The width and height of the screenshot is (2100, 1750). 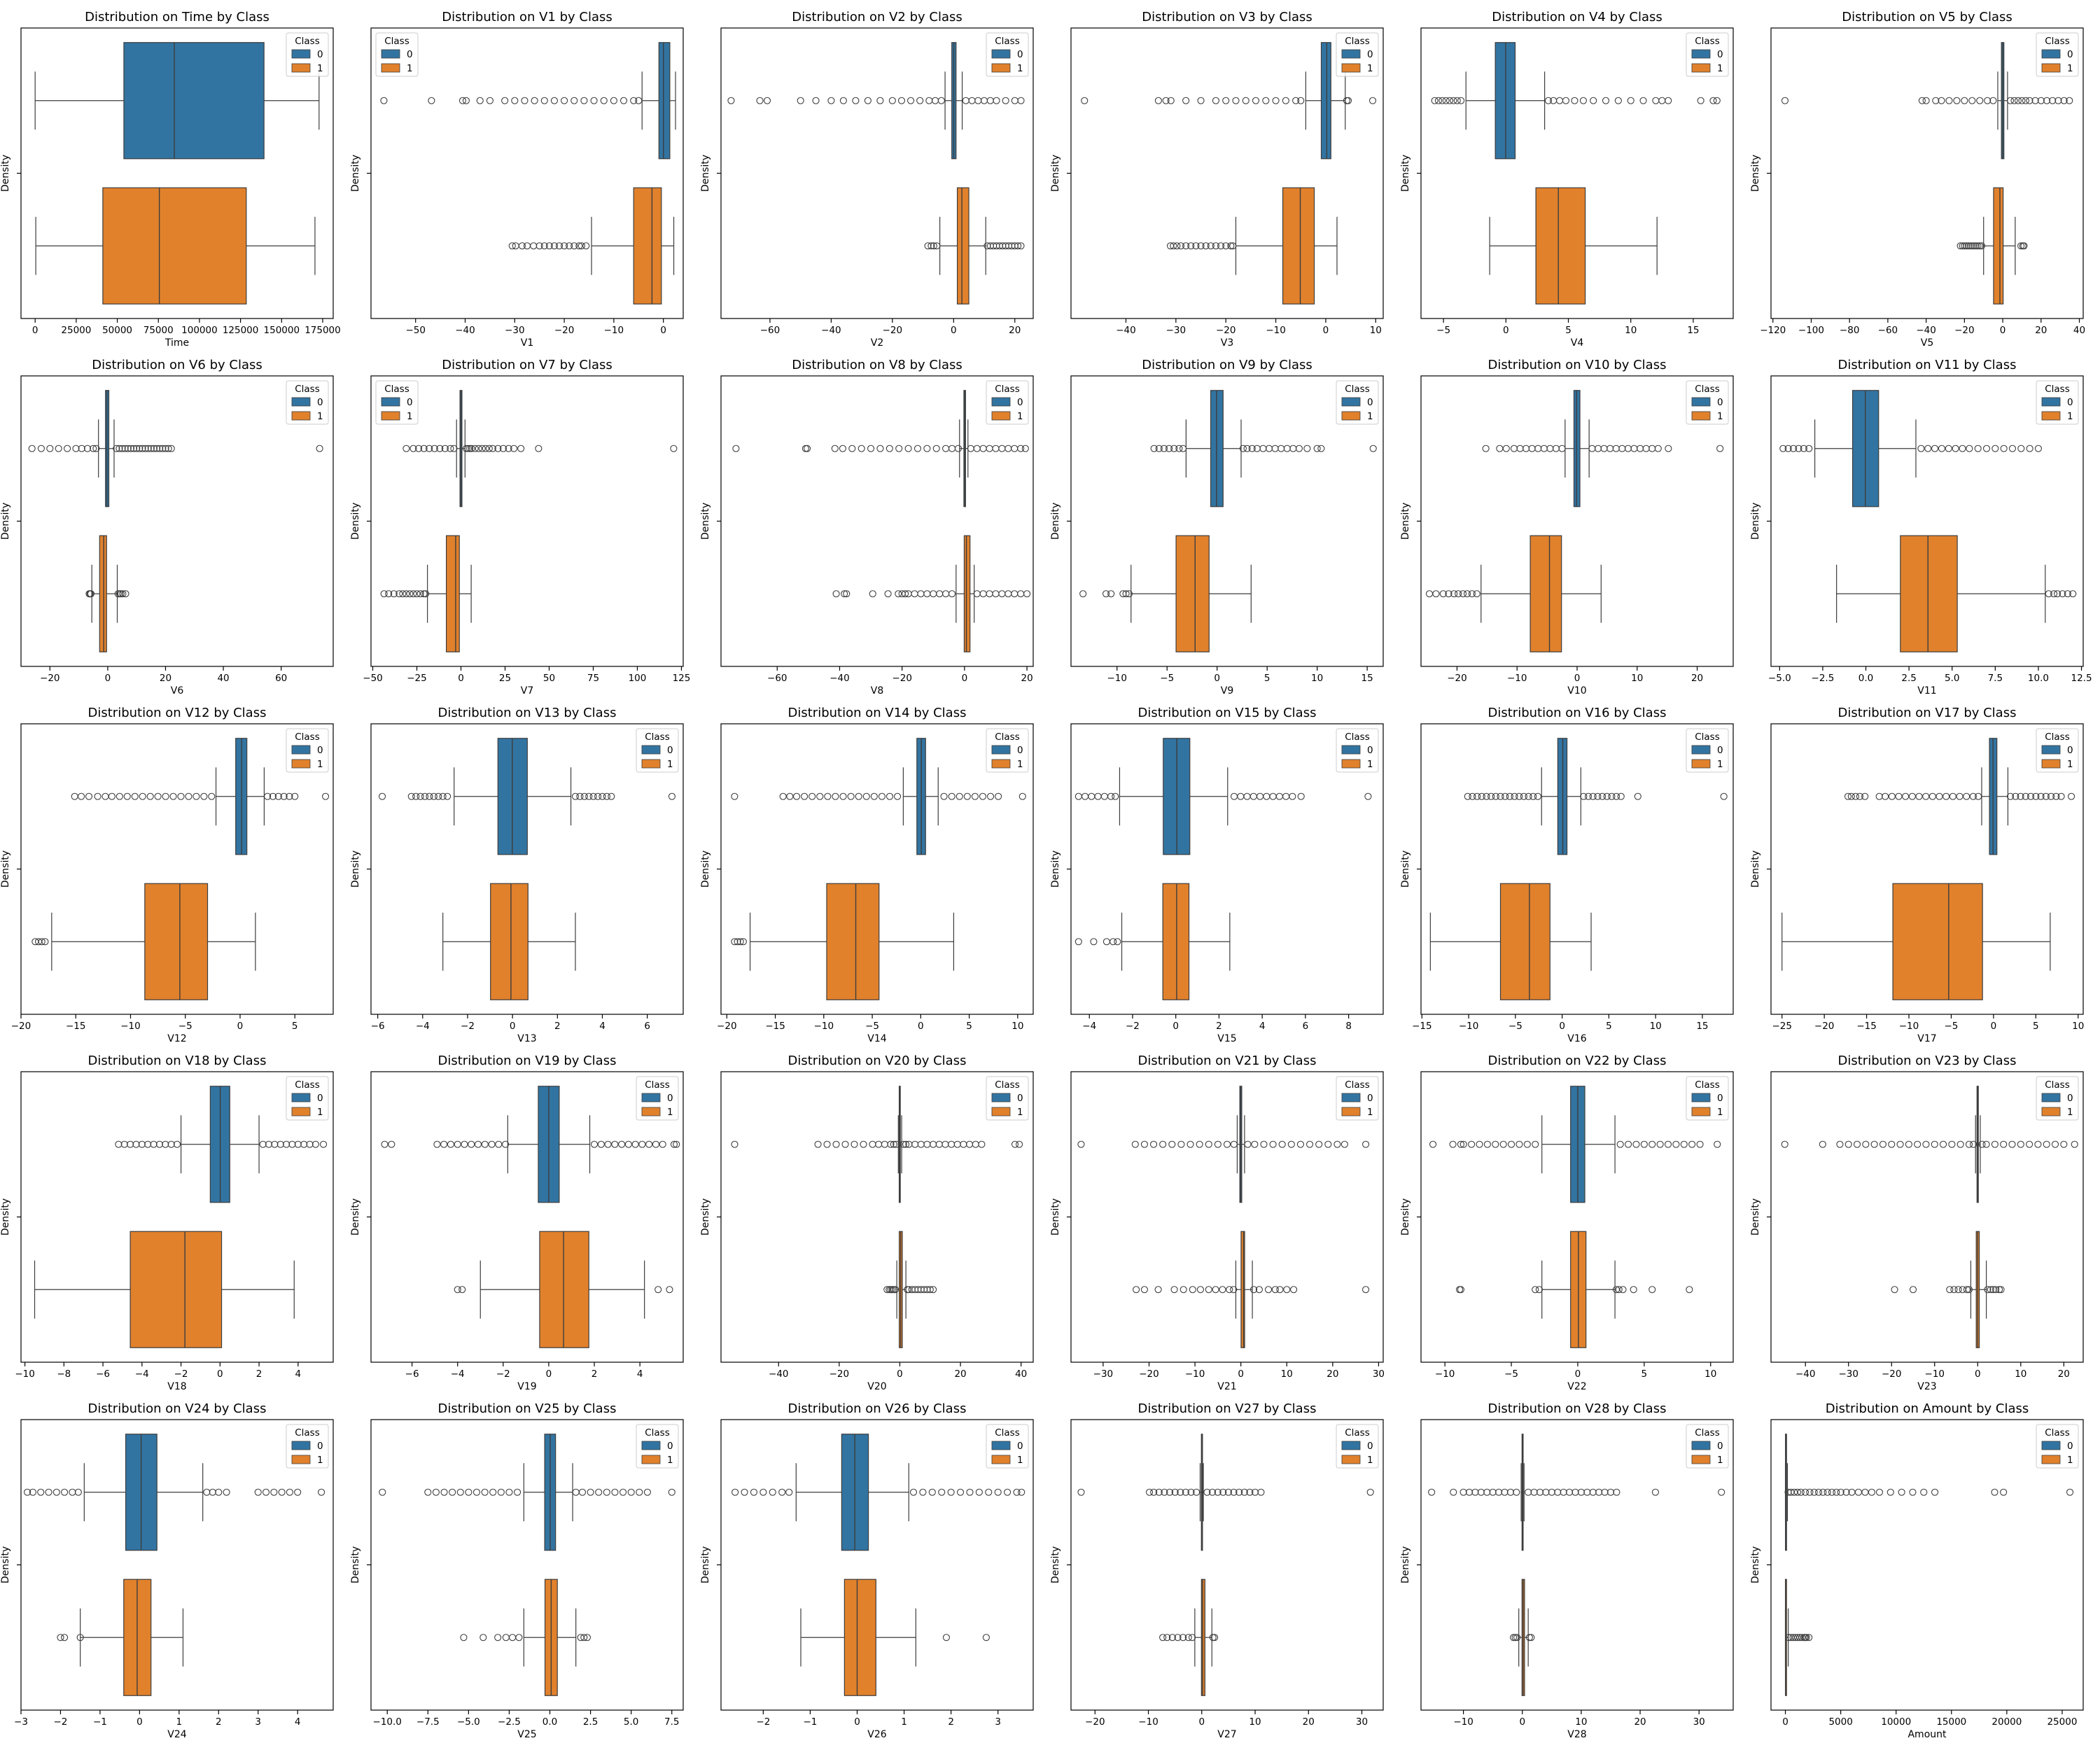 I want to click on x-tick-label: −15, so click(x=1422, y=1026).